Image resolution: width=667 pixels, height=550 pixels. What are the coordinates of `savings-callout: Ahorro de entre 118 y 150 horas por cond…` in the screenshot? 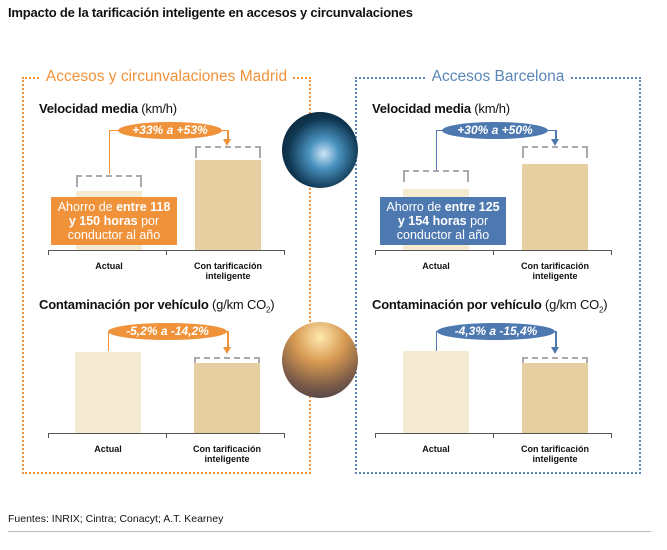 It's located at (114, 221).